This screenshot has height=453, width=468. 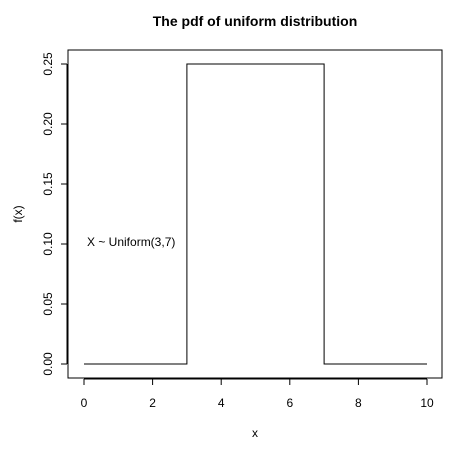 What do you see at coordinates (255, 21) in the screenshot?
I see `chart-title: The pdf of uniform distribution` at bounding box center [255, 21].